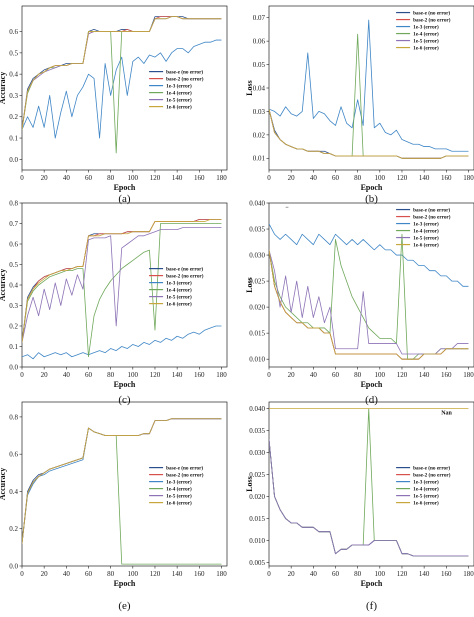 Image resolution: width=474 pixels, height=617 pixels. Describe the element at coordinates (257, 431) in the screenshot. I see `y-tick-label: 0.035` at that location.